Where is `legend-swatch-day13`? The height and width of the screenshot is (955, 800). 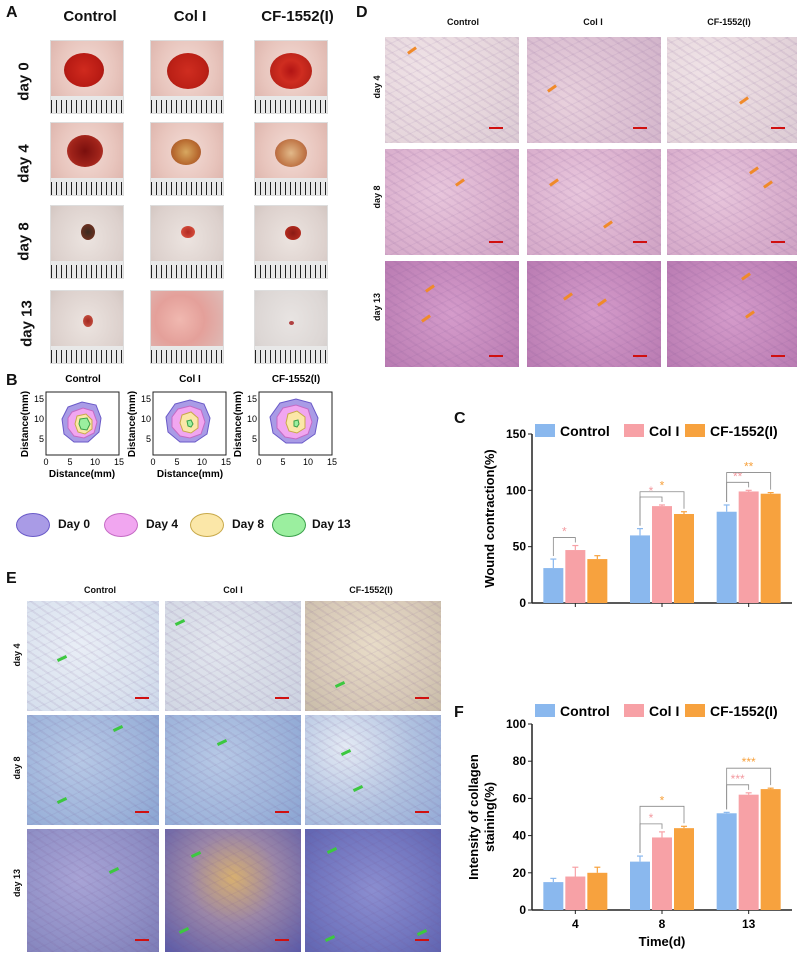
legend-swatch-day13 is located at coordinates (289, 525).